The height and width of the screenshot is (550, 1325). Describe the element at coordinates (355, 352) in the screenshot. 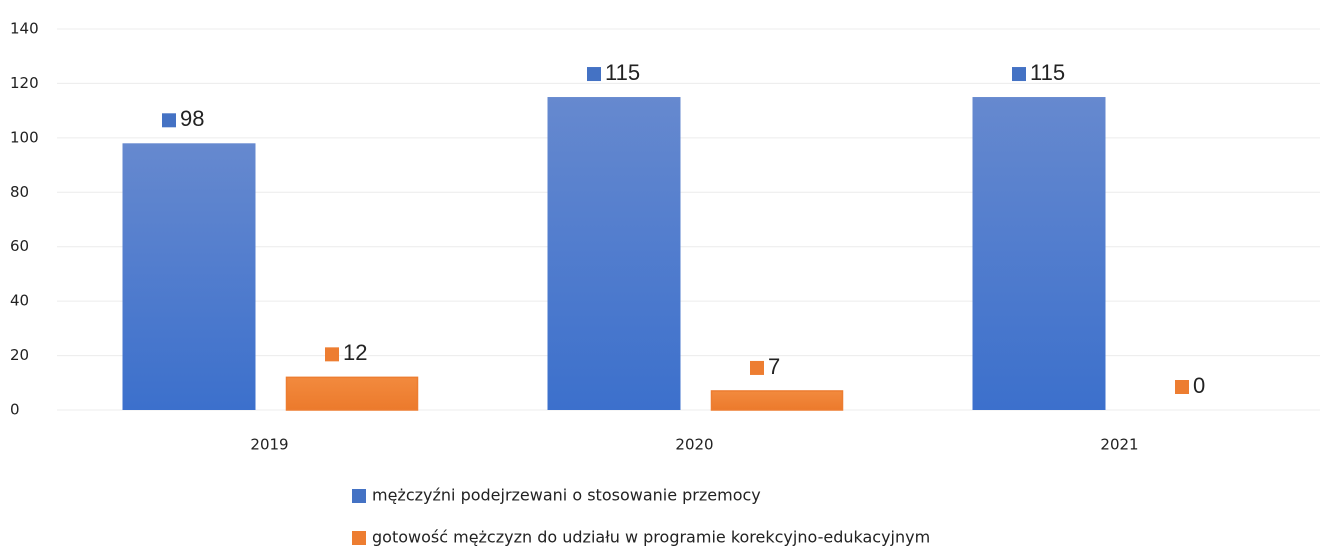

I see `value-label: 12` at that location.